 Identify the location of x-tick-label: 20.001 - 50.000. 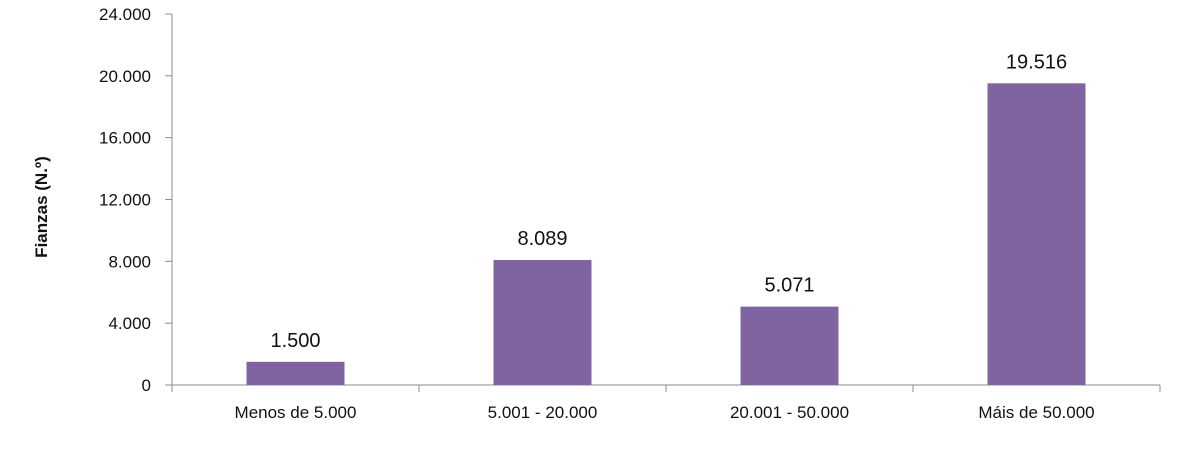
(789, 412).